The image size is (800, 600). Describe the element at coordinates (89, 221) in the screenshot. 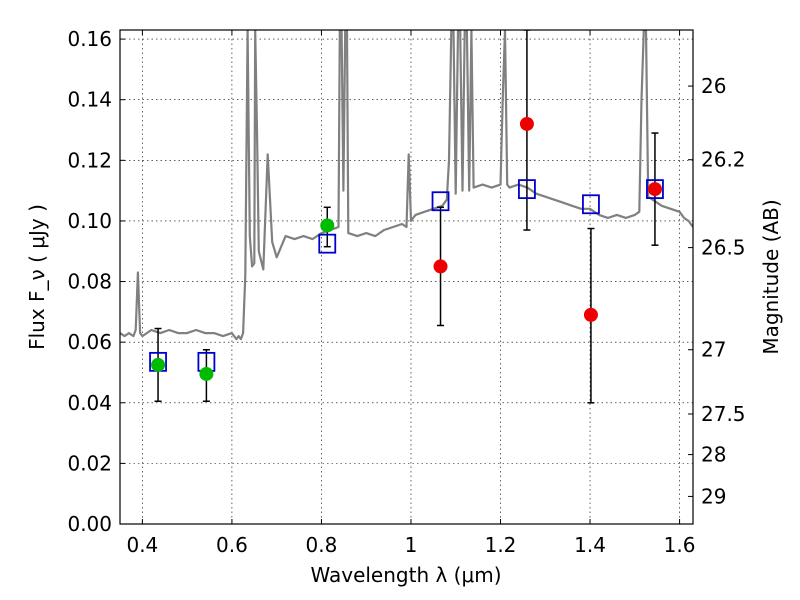

I see `y-tick-label: 0.10` at that location.